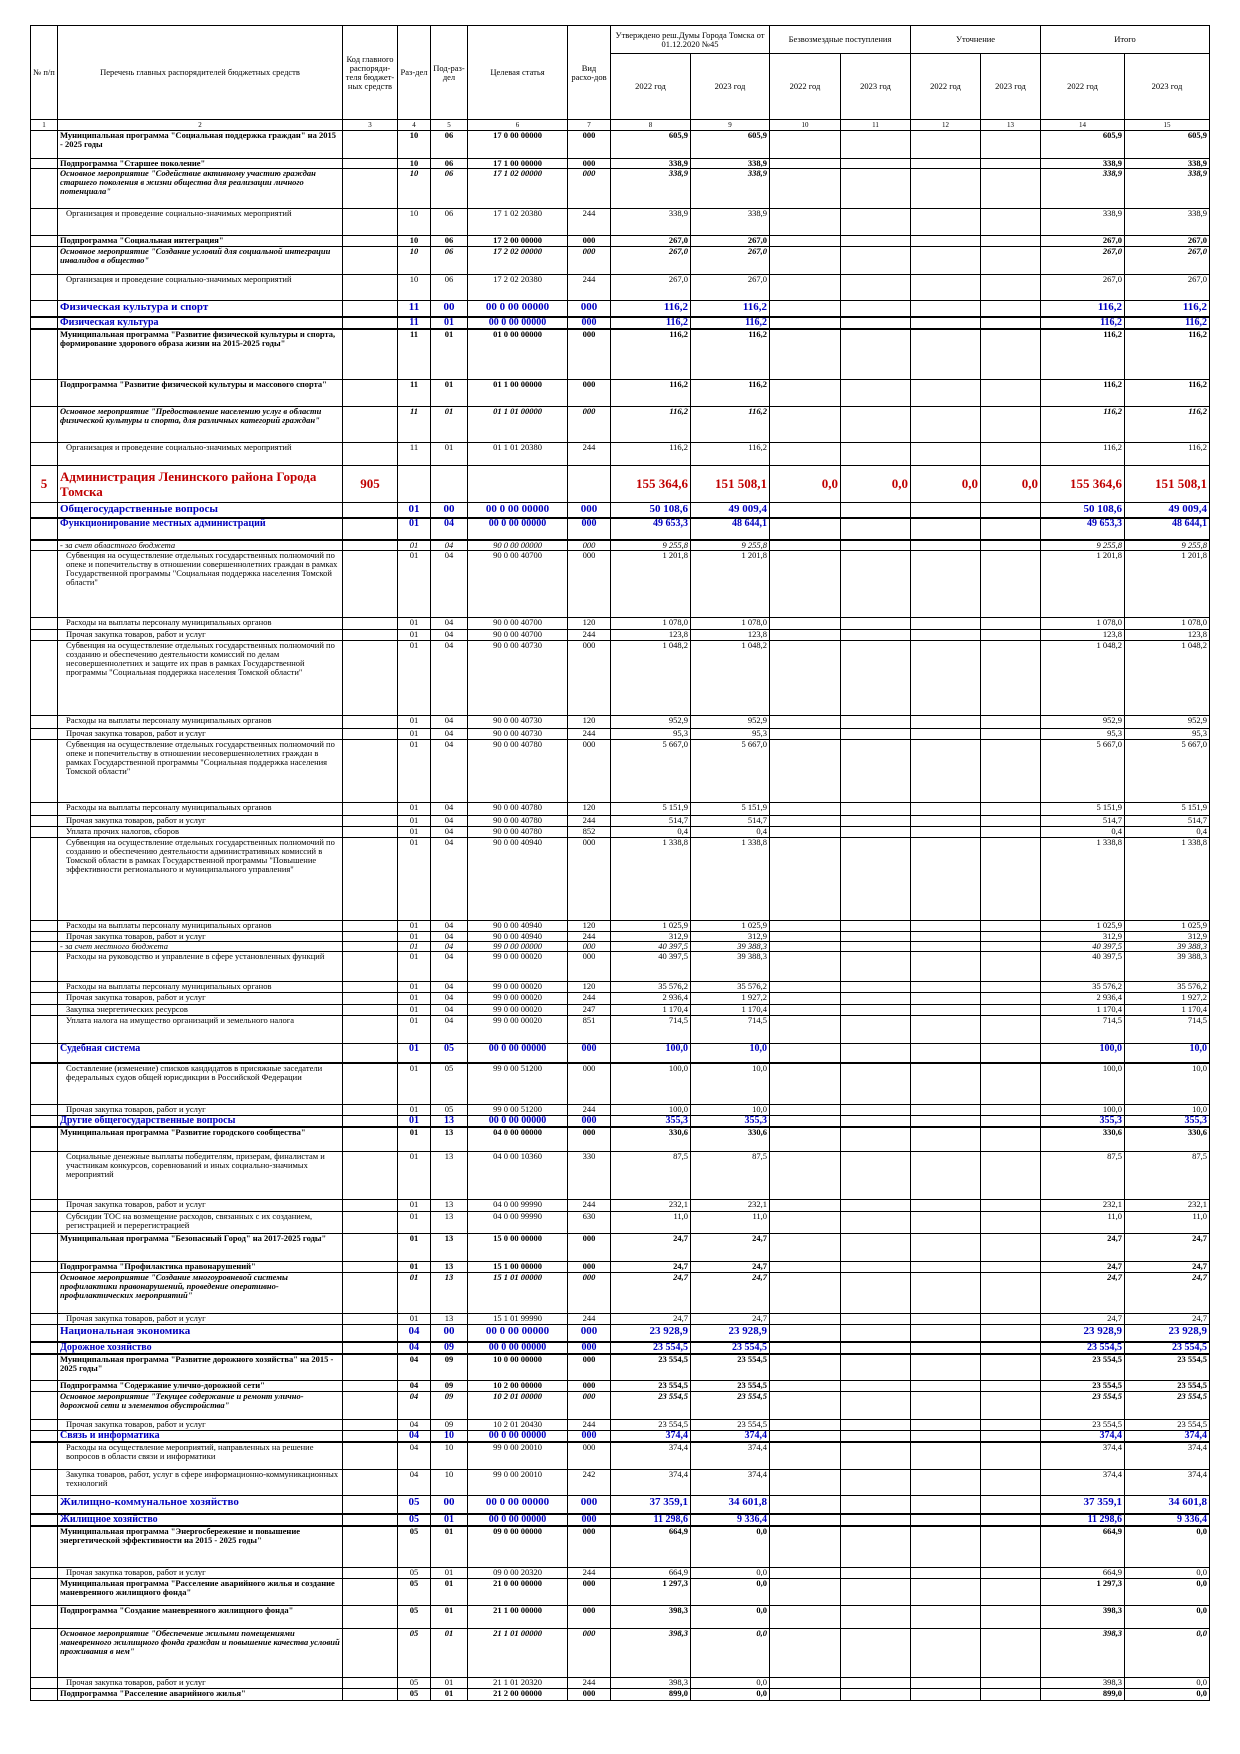 This screenshot has width=1240, height=1754. What do you see at coordinates (517, 733) in the screenshot?
I see `code-cell: 90 0 00 40730` at bounding box center [517, 733].